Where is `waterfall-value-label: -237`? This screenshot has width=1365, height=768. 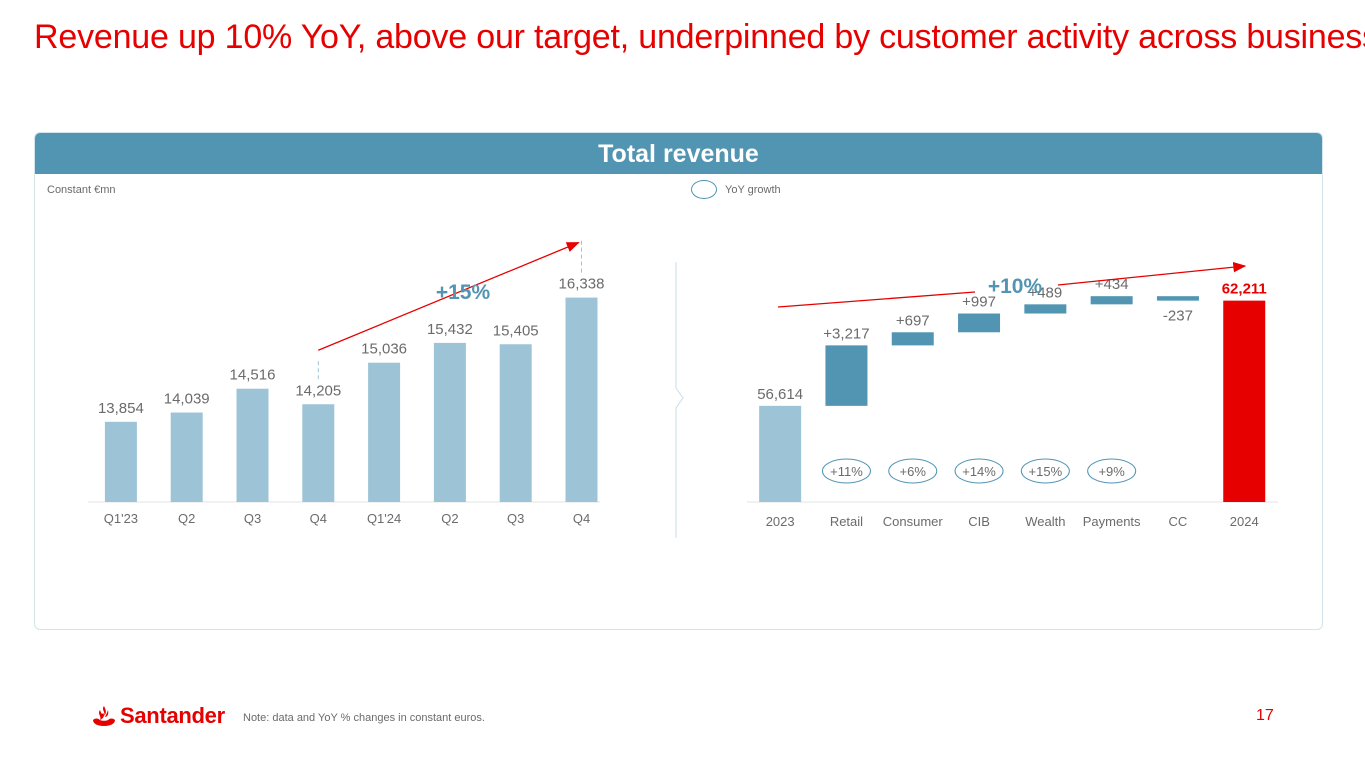
waterfall-value-label: -237 is located at coordinates (1178, 316).